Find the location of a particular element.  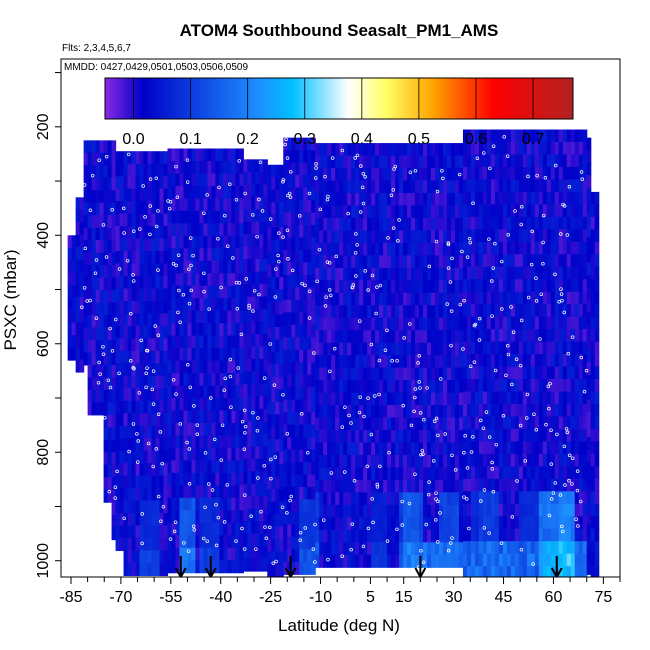

colorbar-tick-label: 0.7 is located at coordinates (533, 139).